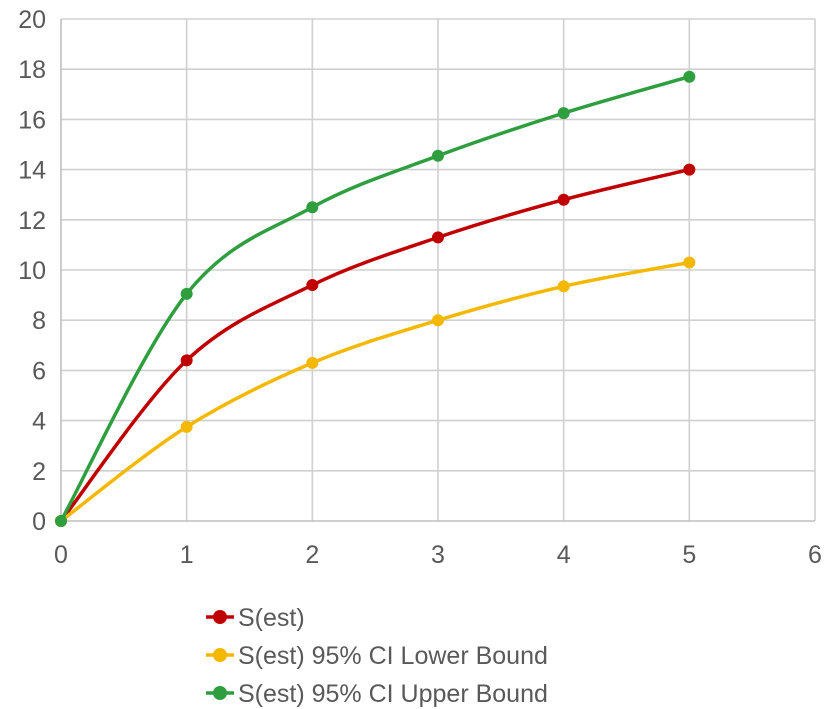 This screenshot has height=709, width=825. Describe the element at coordinates (564, 555) in the screenshot. I see `x-tick-label: 4` at that location.